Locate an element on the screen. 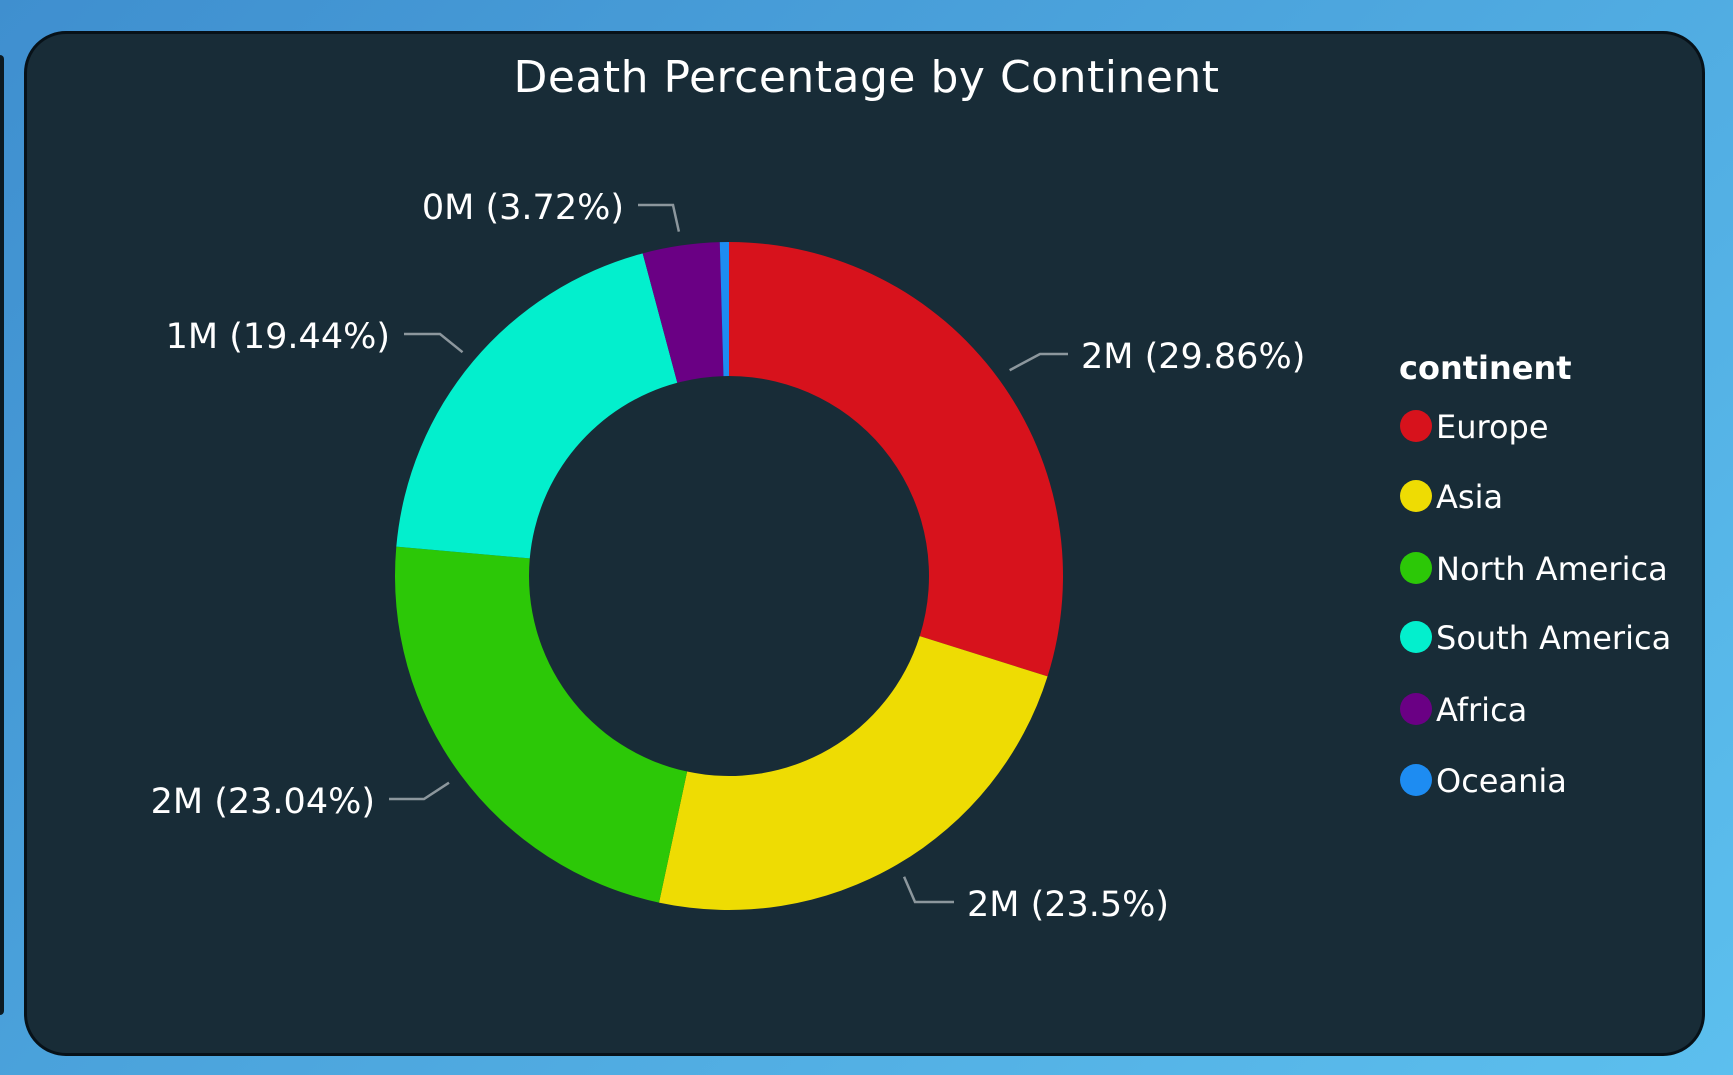 Image resolution: width=1733 pixels, height=1075 pixels. legend-label-oceania: Oceania is located at coordinates (1501, 781).